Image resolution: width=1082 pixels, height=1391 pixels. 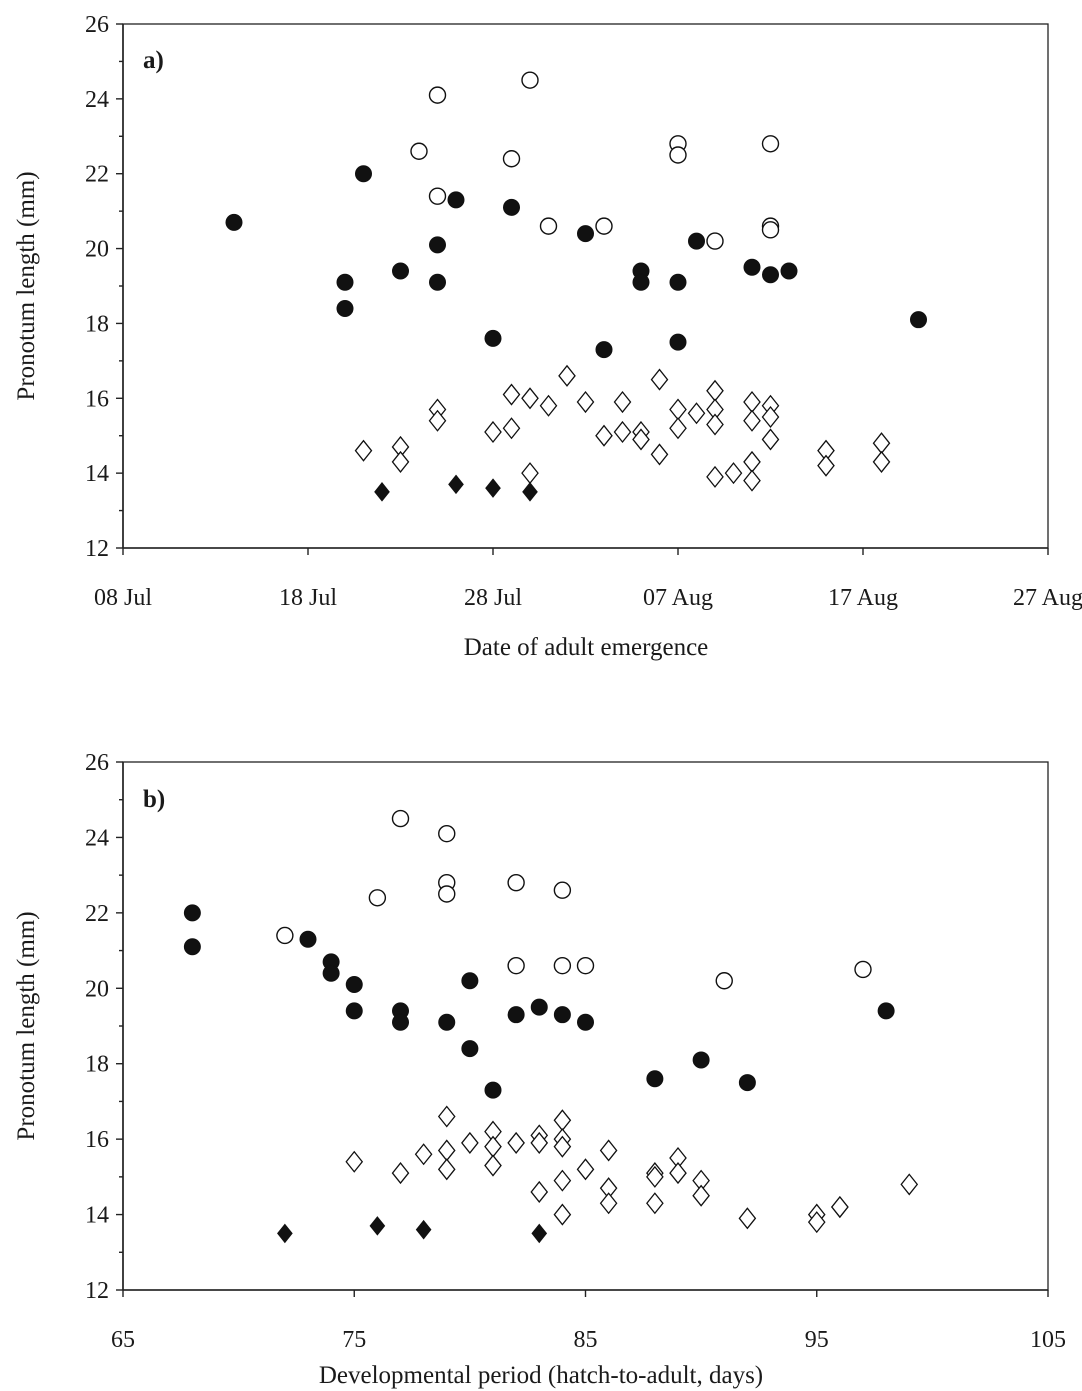 What do you see at coordinates (586, 647) in the screenshot?
I see `x-axis-title: Date of adult emergence` at bounding box center [586, 647].